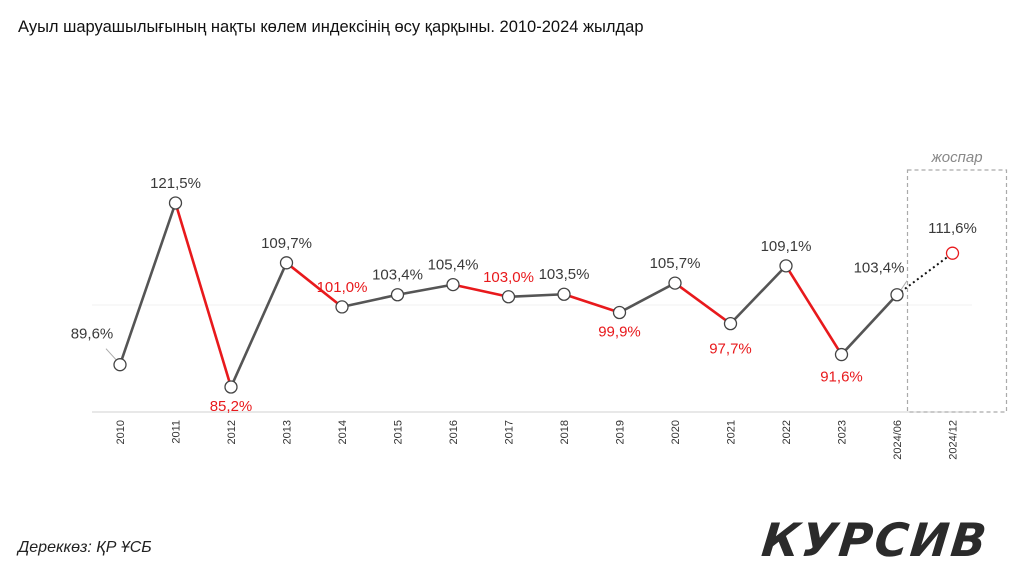  What do you see at coordinates (786, 266) in the screenshot?
I see `data-point-2022` at bounding box center [786, 266].